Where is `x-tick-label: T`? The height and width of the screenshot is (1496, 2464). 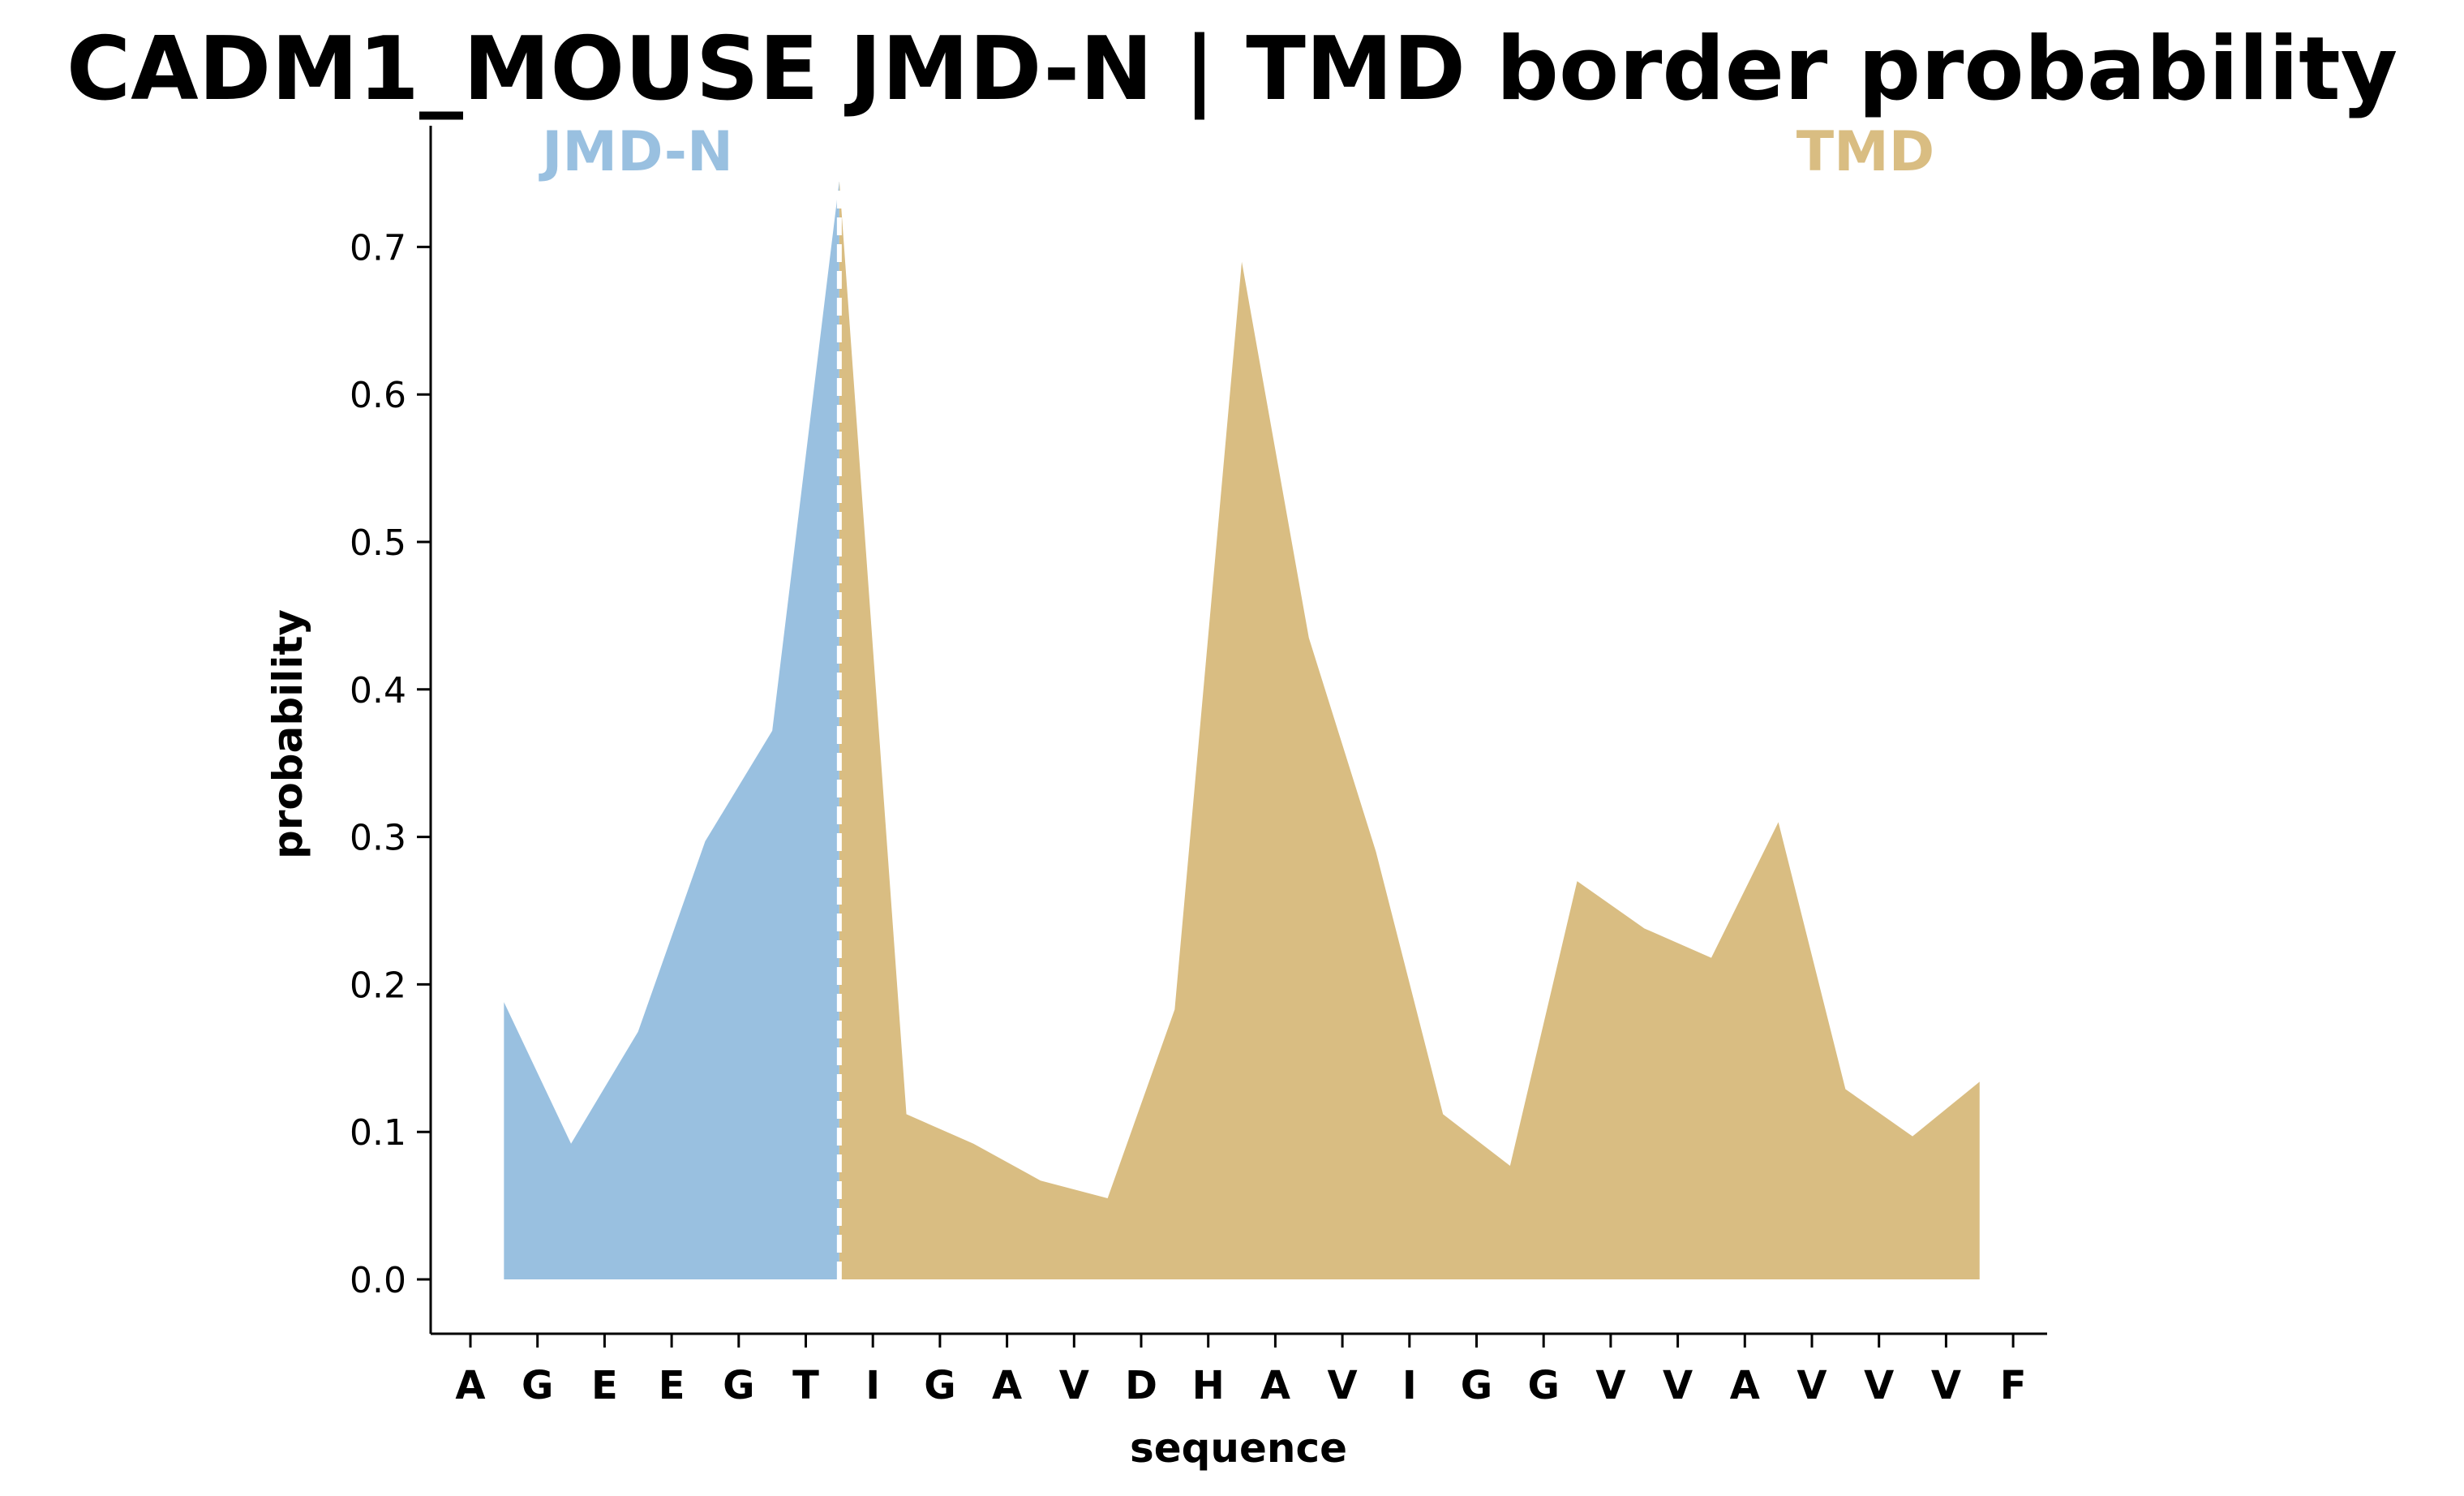
x-tick-label: T is located at coordinates (805, 1385).